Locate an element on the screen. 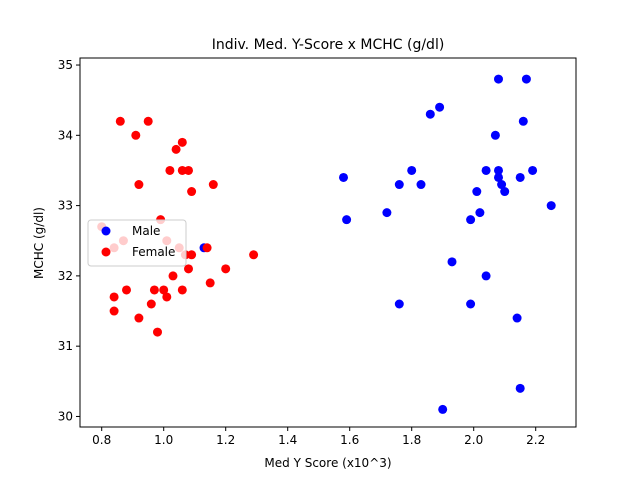 This screenshot has height=480, width=640. x-tick-label: 1.6 is located at coordinates (349, 440).